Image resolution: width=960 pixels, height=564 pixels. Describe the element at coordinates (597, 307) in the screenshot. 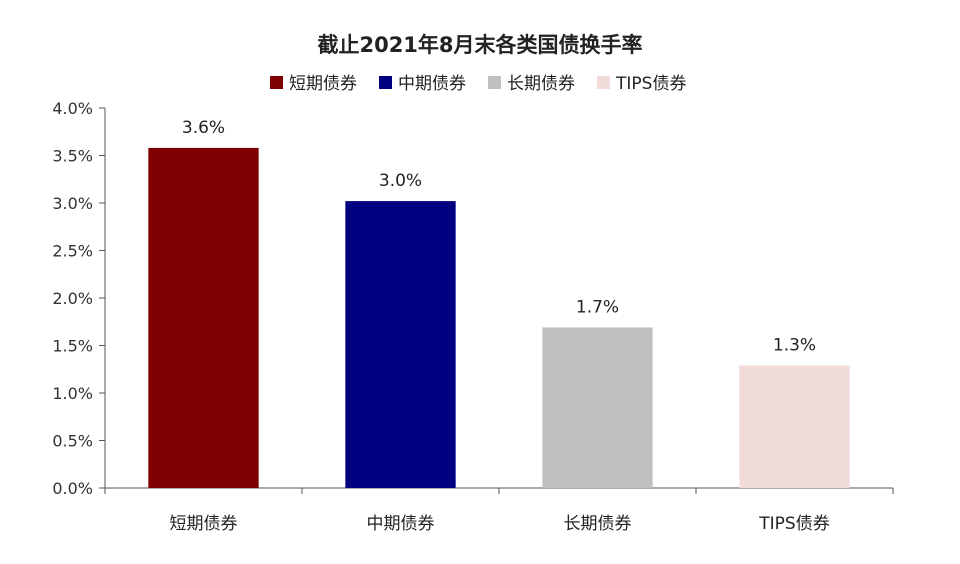

I see `data-label: 1.7%` at that location.